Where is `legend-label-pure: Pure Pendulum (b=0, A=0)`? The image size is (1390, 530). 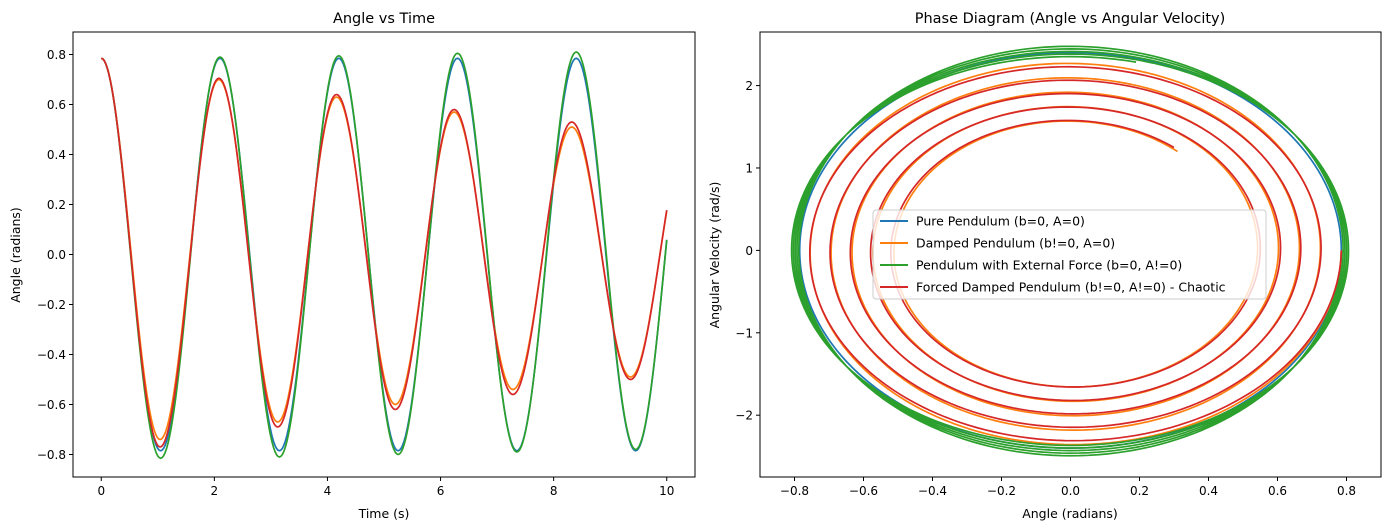
legend-label-pure: Pure Pendulum (b=0, A=0) is located at coordinates (1000, 221).